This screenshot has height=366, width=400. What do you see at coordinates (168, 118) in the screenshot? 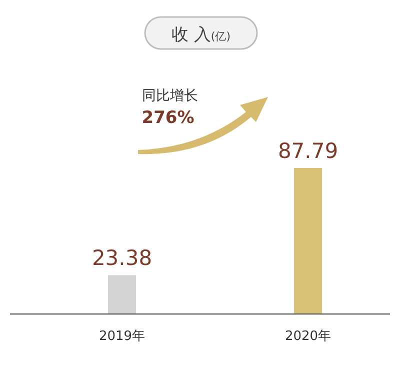
I see `text: 276%` at bounding box center [168, 118].